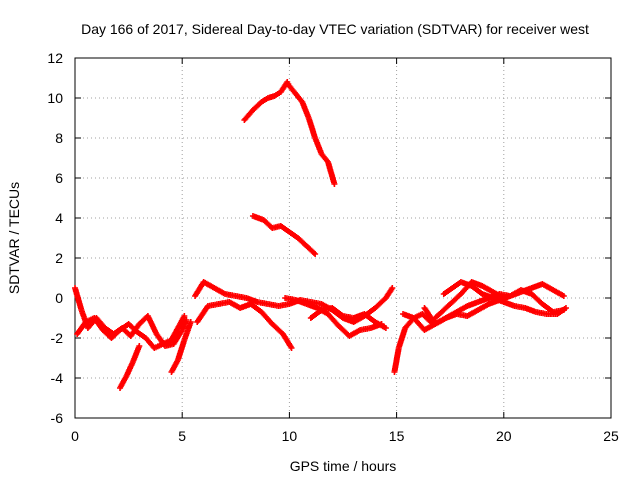  I want to click on x-tick-label: 5, so click(182, 436).